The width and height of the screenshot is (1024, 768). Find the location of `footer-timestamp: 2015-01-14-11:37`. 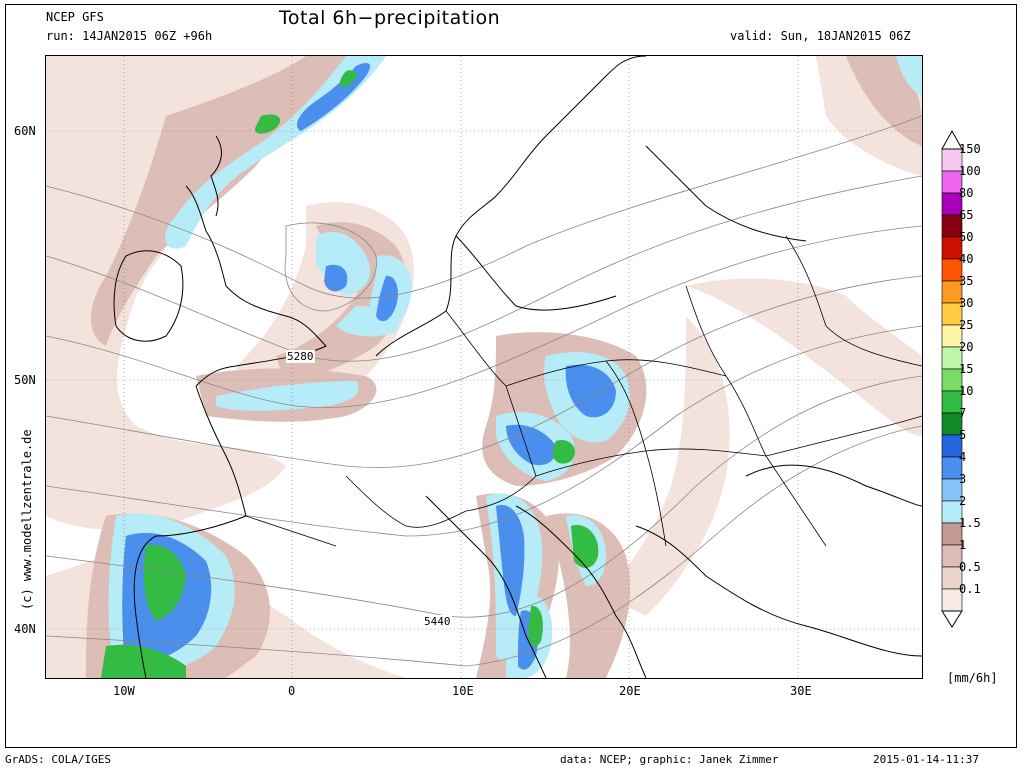

footer-timestamp: 2015-01-14-11:37 is located at coordinates (926, 759).